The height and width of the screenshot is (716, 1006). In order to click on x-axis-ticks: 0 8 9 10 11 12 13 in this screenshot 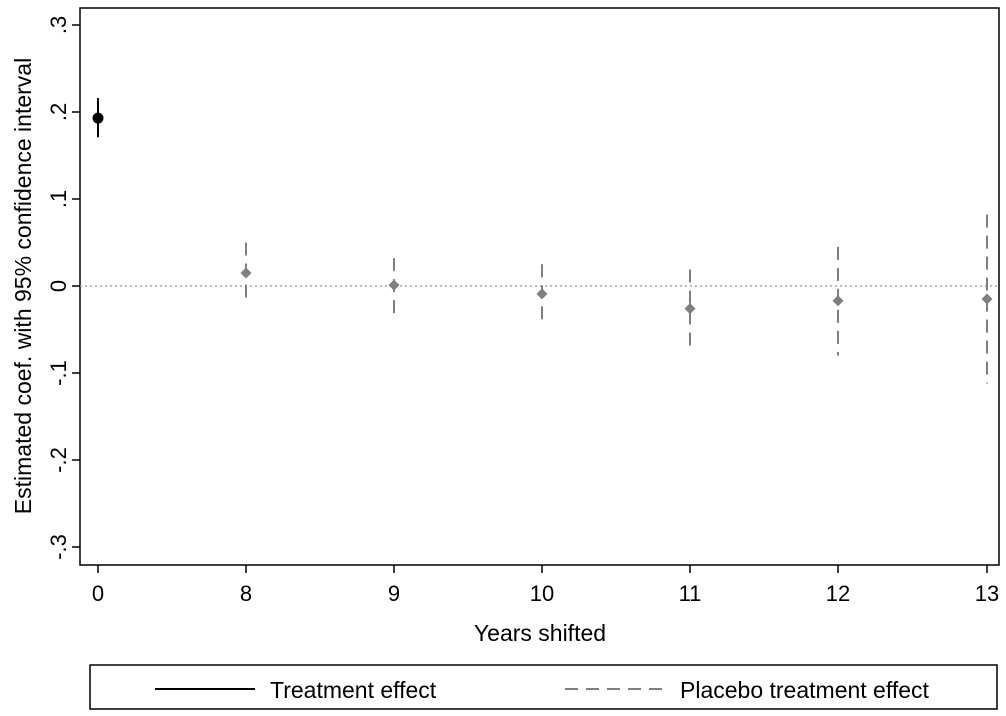, I will do `click(545, 585)`.